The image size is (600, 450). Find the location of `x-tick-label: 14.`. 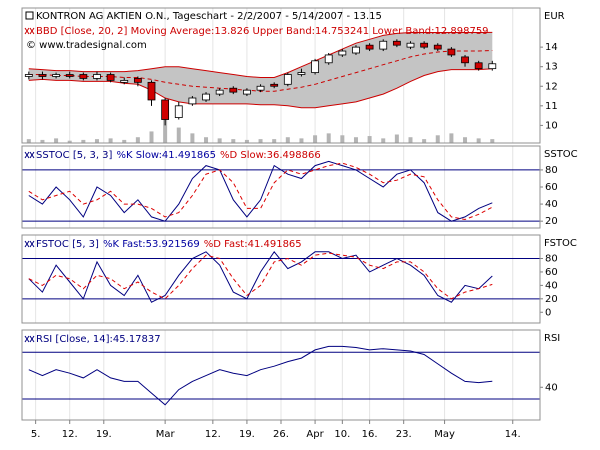

x-tick-label: 14. is located at coordinates (513, 434).